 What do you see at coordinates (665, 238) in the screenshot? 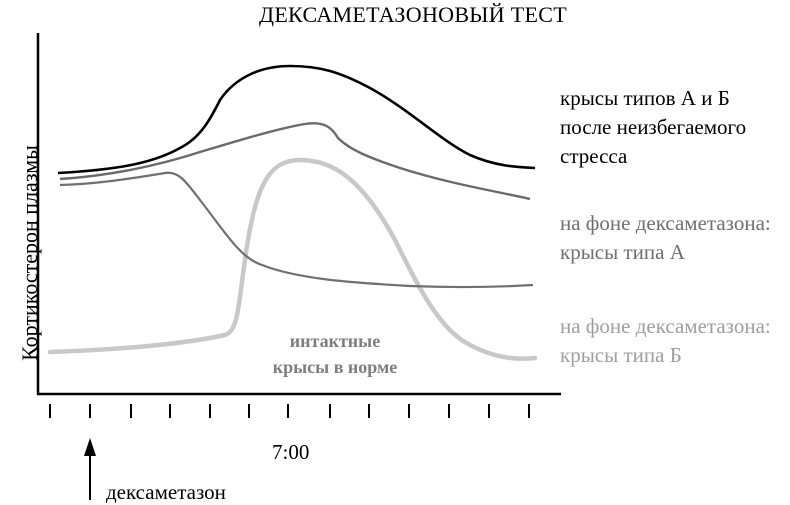
I see `legend-dex-a: на фоне дексаметазона: крысы типа А` at bounding box center [665, 238].